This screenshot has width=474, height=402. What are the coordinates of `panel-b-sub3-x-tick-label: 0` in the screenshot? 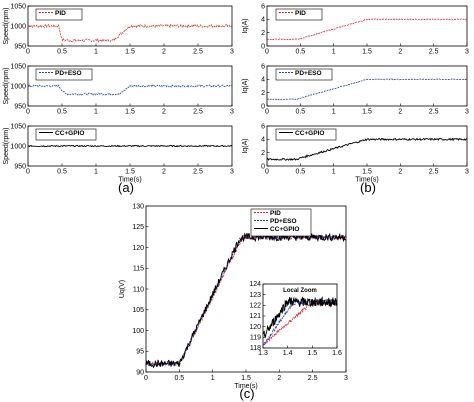 It's located at (267, 172).